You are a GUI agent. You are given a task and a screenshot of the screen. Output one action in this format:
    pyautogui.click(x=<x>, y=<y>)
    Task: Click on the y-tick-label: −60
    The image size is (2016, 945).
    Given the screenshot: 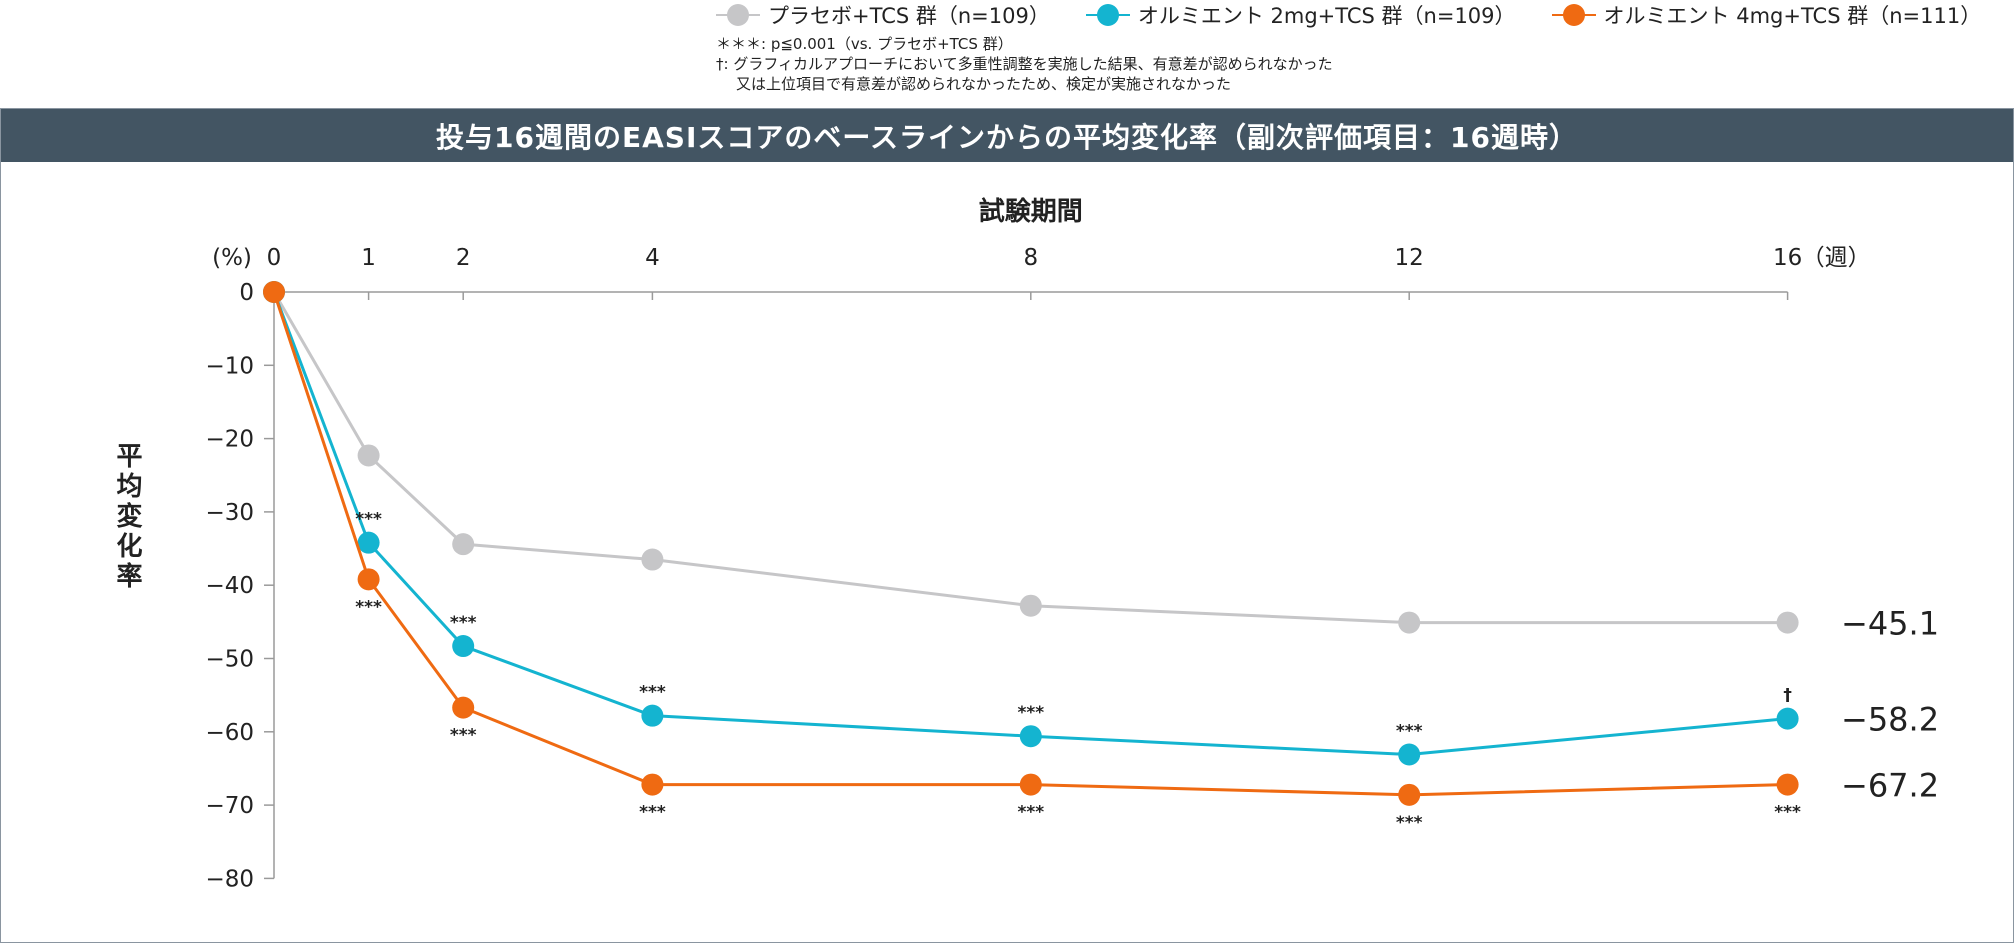 What is the action you would take?
    pyautogui.click(x=229, y=733)
    